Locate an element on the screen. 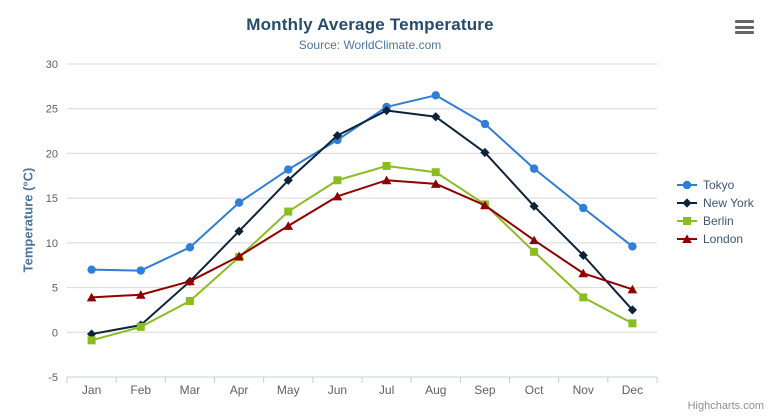  hamburger-menu-icon is located at coordinates (744, 27).